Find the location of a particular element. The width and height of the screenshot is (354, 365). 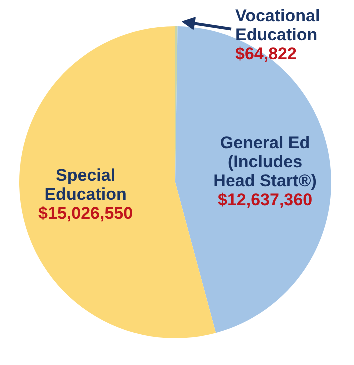

slice-label: Vocational Education is located at coordinates (278, 25).